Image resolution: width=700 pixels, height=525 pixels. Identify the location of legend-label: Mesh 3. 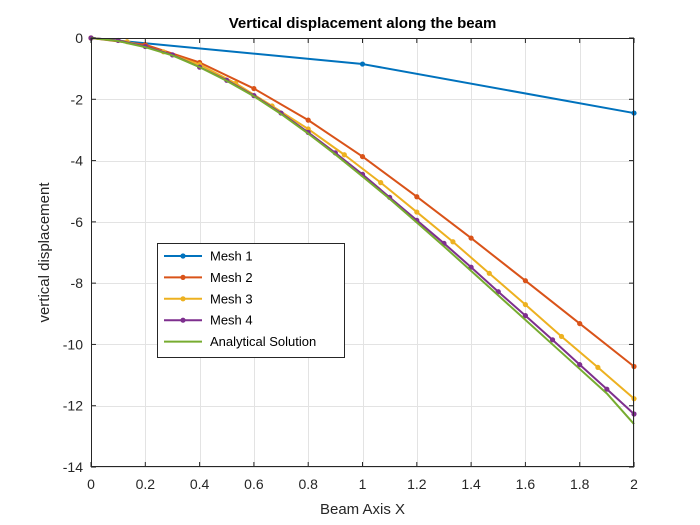
(231, 298).